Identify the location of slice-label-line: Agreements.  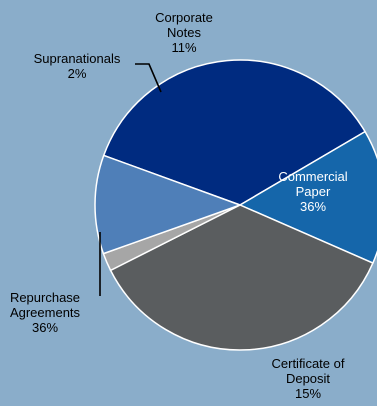
(45, 312).